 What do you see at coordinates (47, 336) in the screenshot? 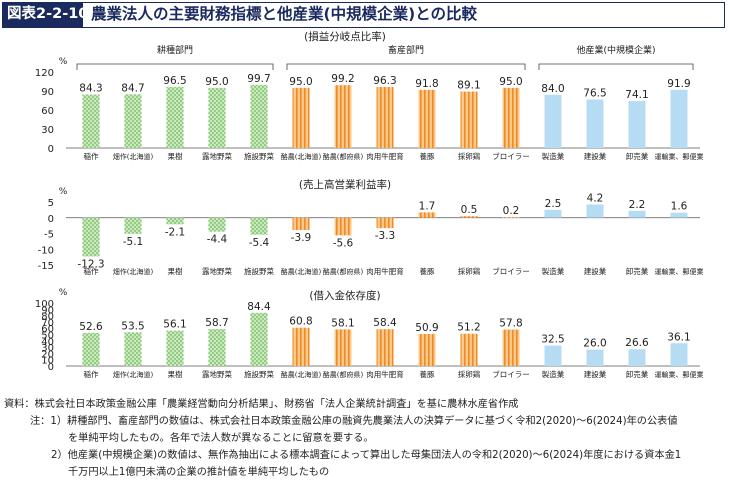
I see `y-tick-label: 50` at bounding box center [47, 336].